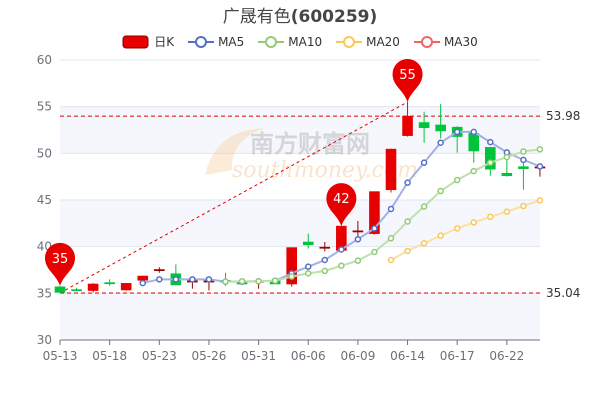 The image size is (600, 400). I want to click on legend-item-ma30: MA30, so click(445, 42).